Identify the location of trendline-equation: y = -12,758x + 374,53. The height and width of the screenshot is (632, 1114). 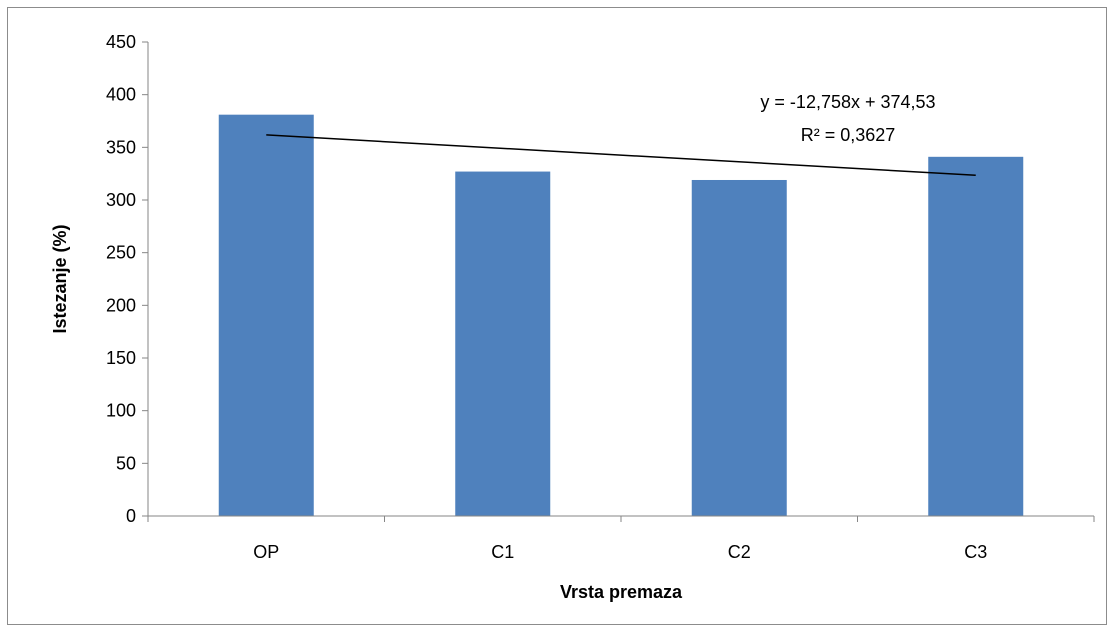
(847, 102).